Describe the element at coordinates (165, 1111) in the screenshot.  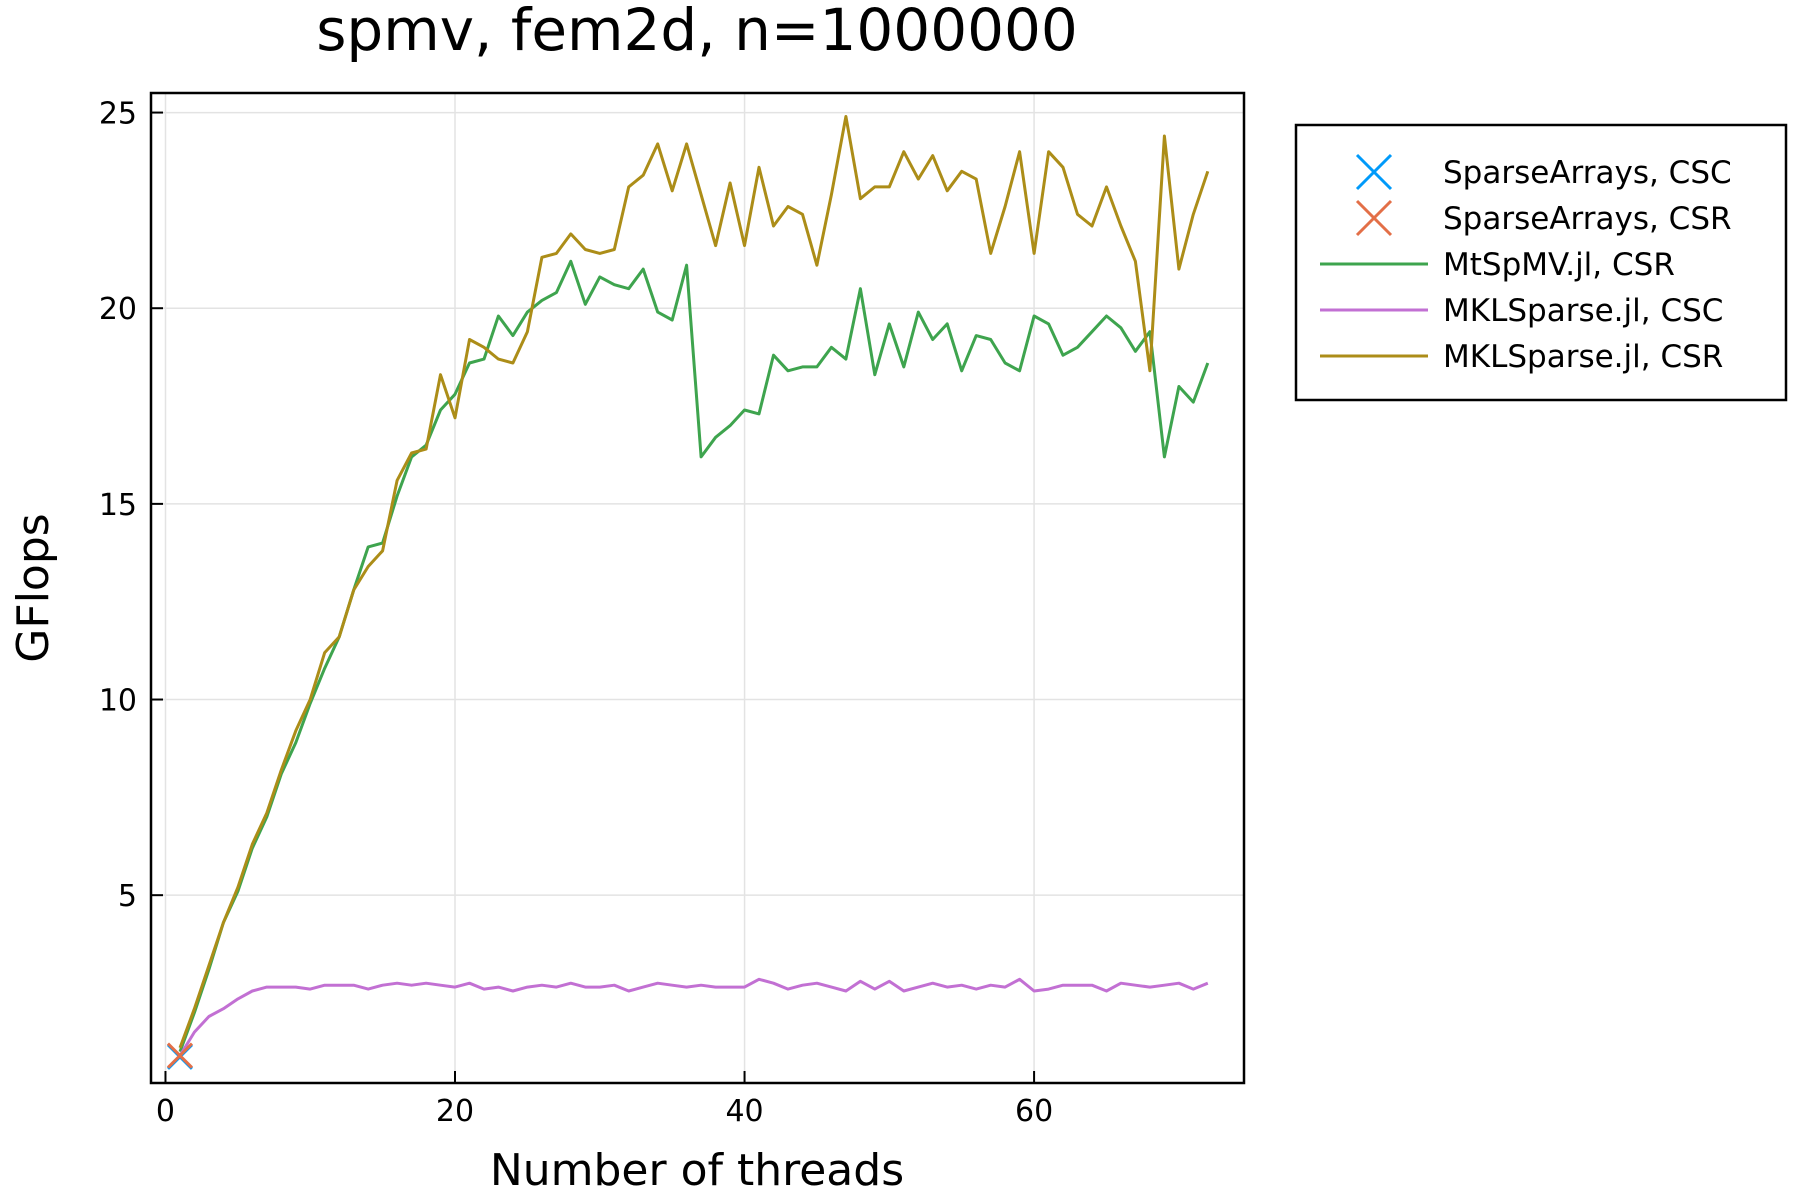
I see `x-tick-label: 0` at that location.